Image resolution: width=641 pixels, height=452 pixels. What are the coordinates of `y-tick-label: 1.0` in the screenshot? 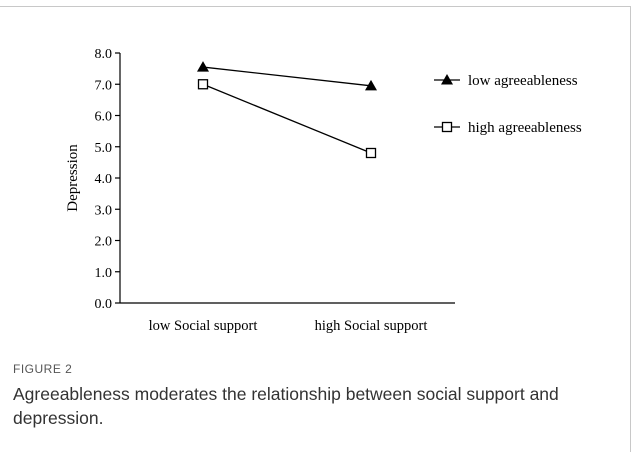 It's located at (104, 273).